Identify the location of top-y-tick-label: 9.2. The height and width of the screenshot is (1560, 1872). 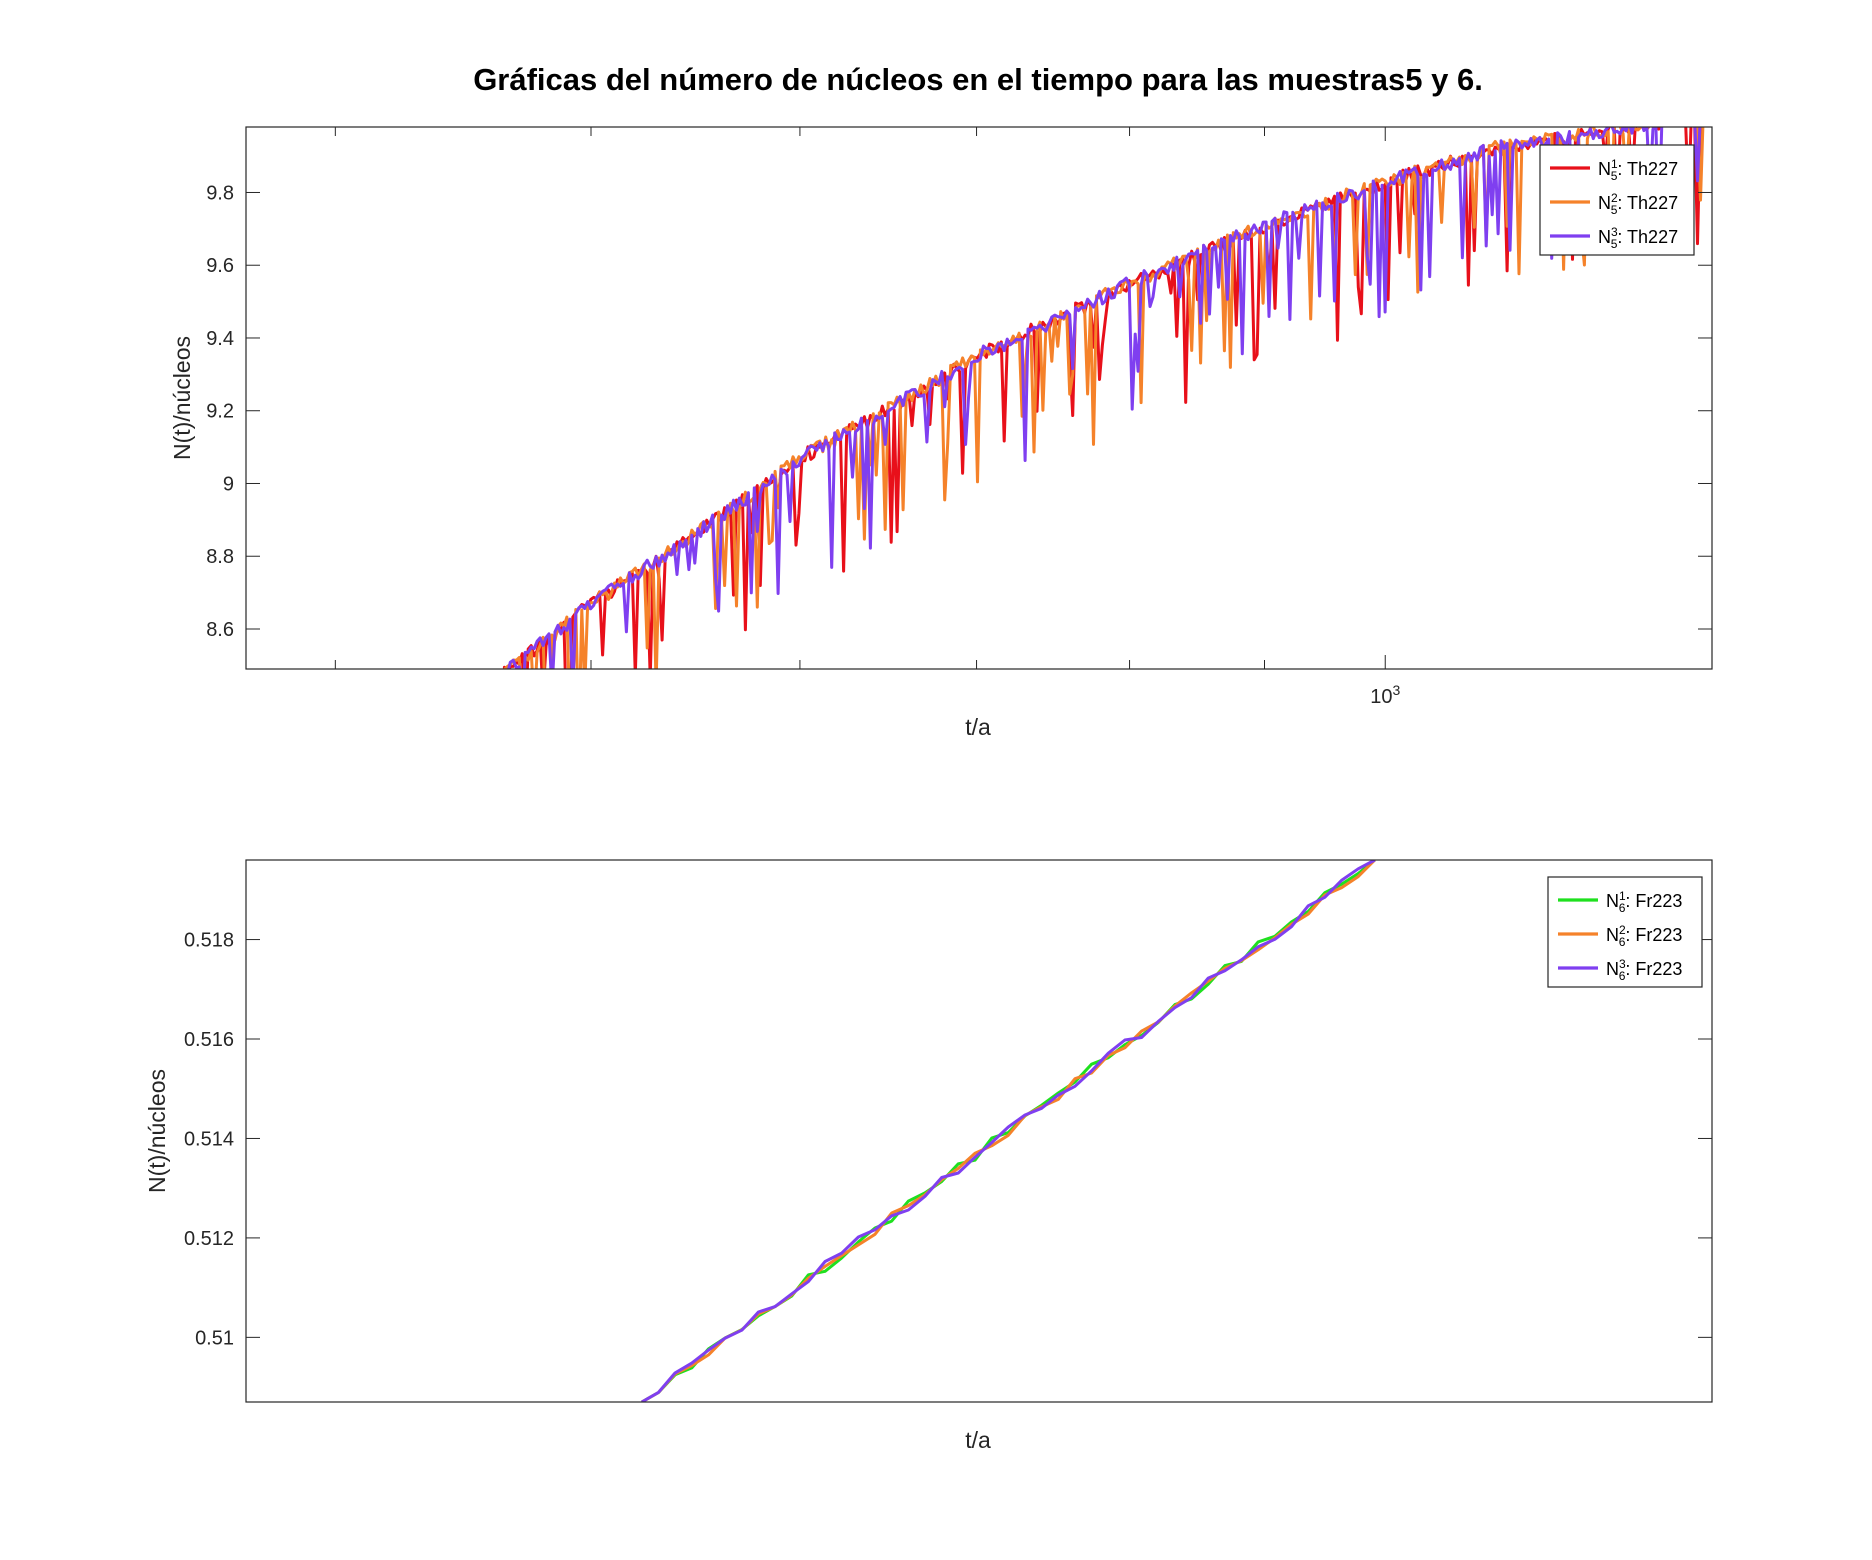
(220, 412).